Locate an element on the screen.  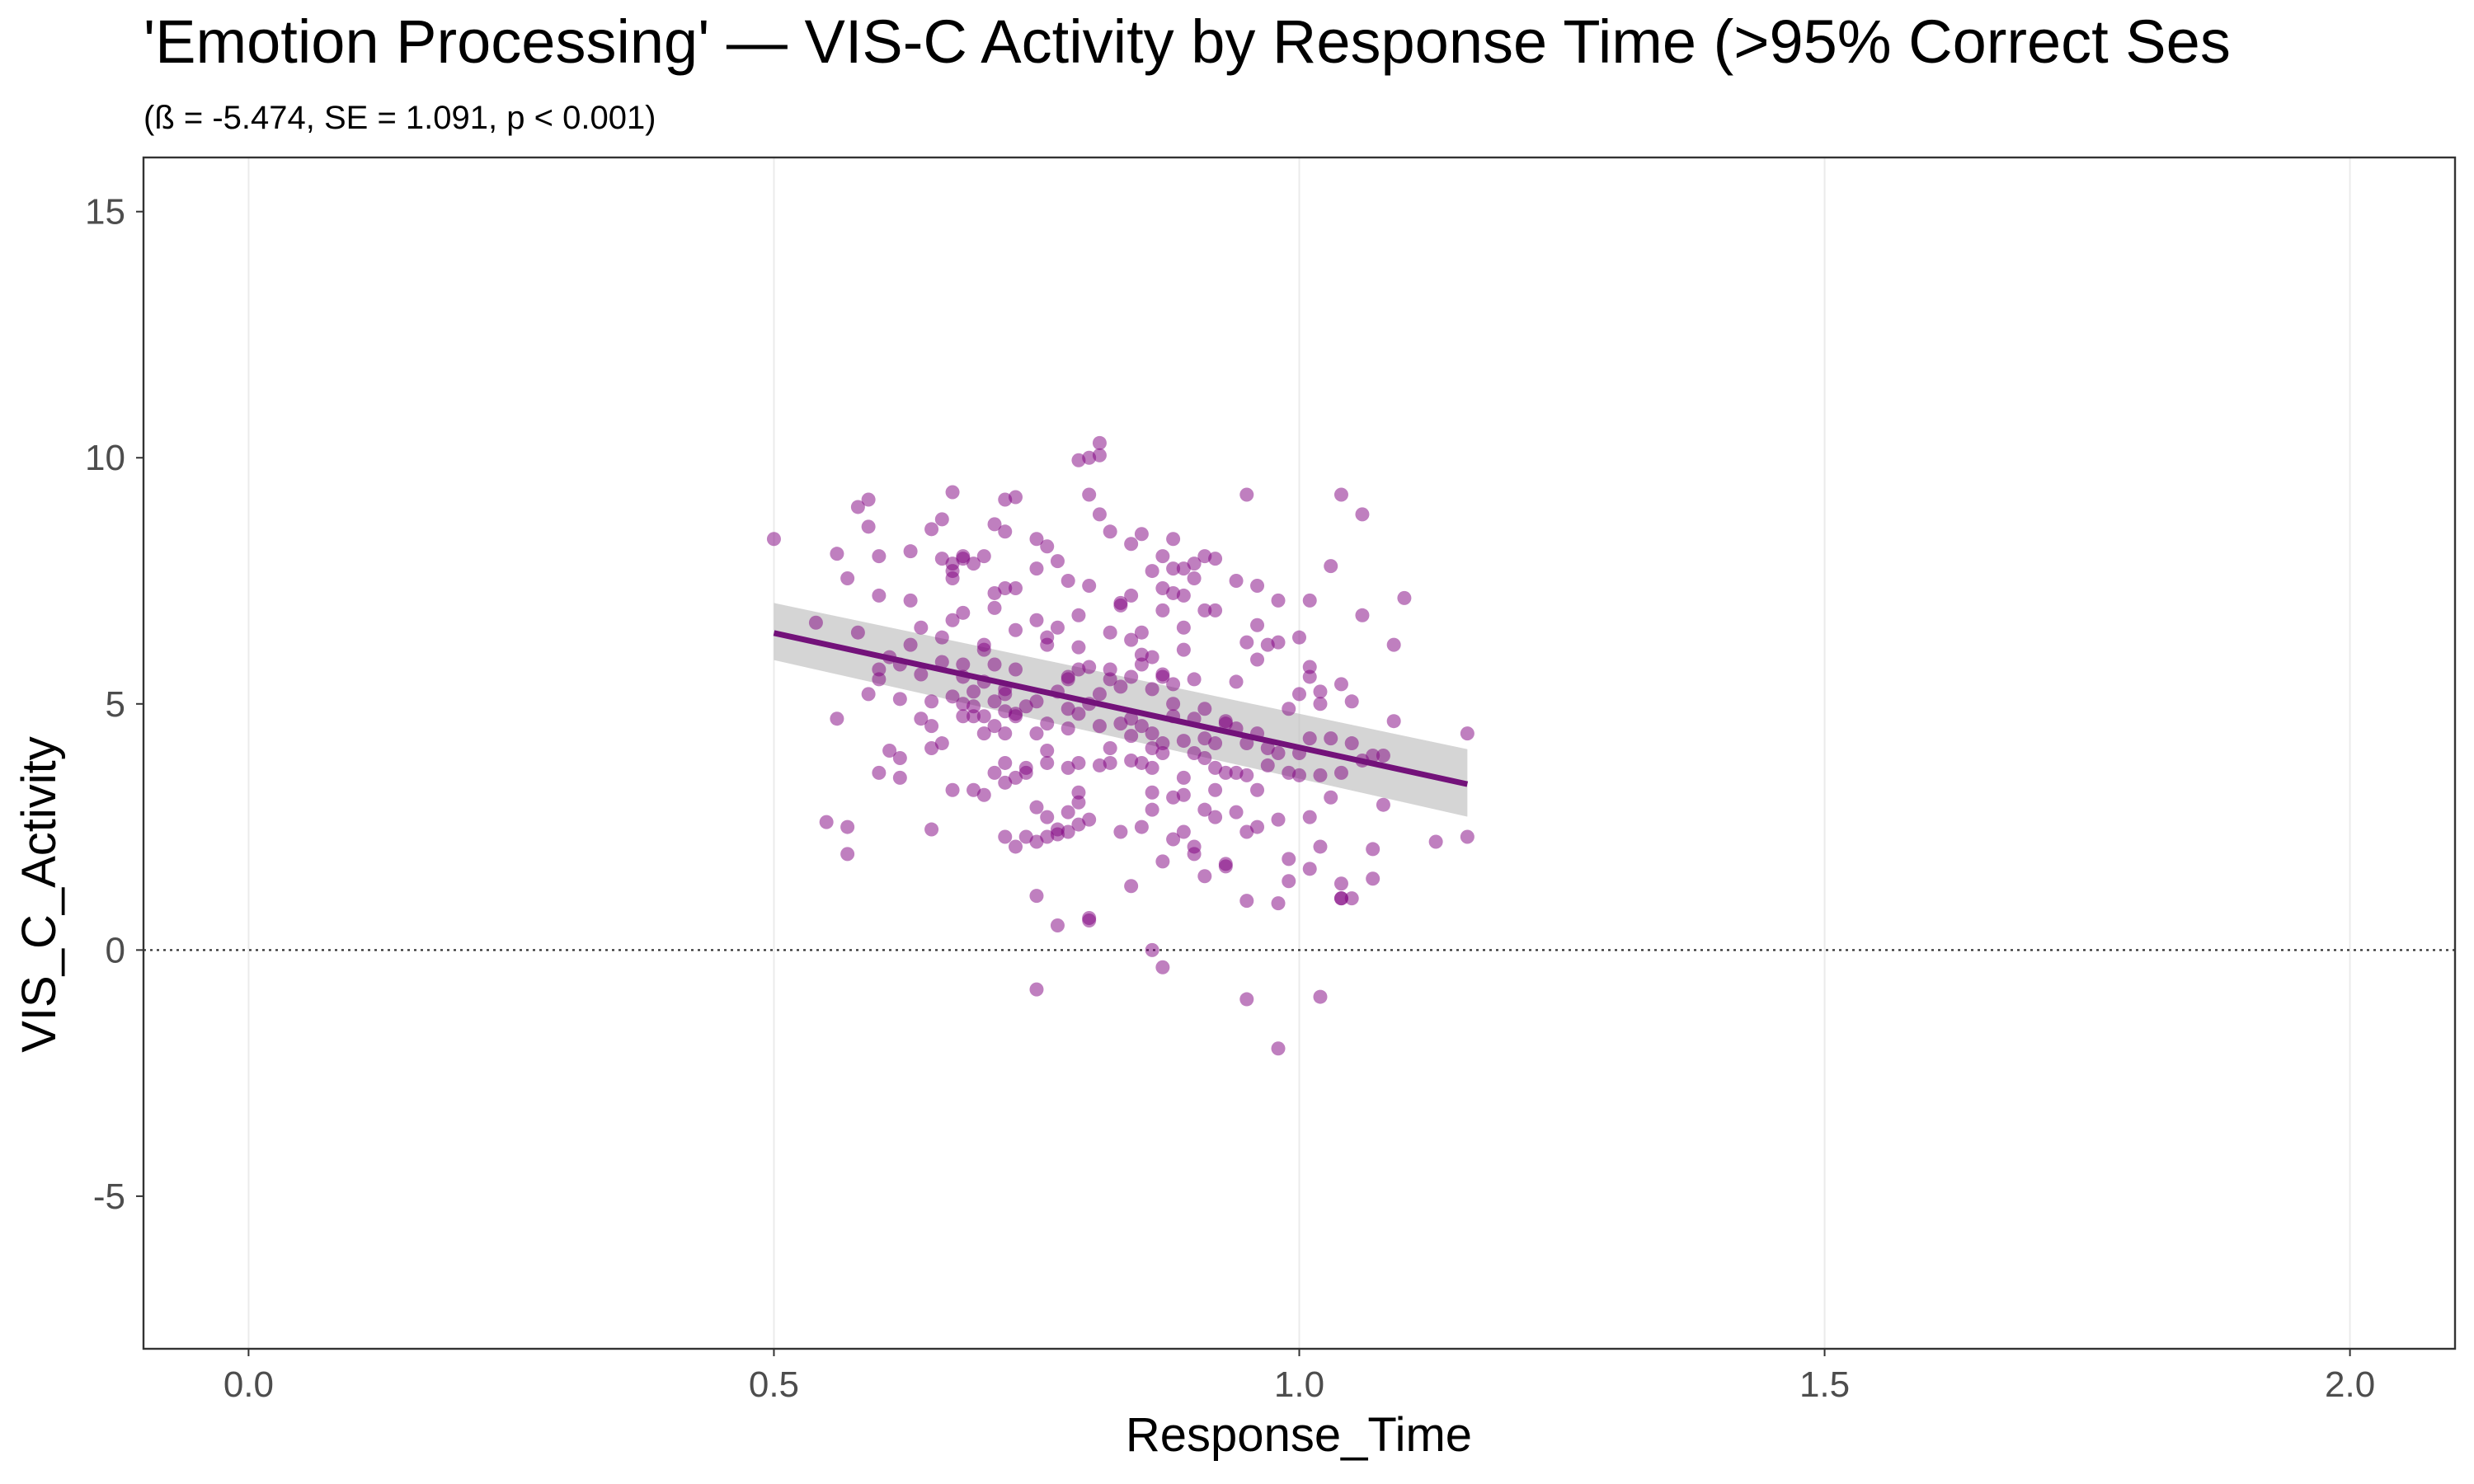
y-axis-ticks: -5 0 5 10 15 is located at coordinates (114, 704).